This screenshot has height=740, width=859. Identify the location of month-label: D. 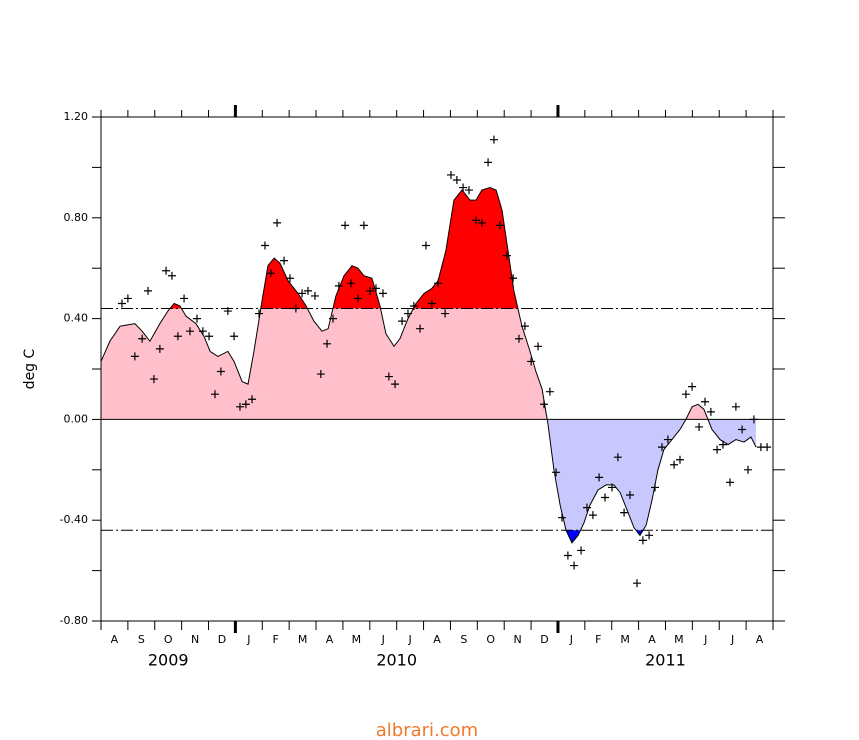
(544, 639).